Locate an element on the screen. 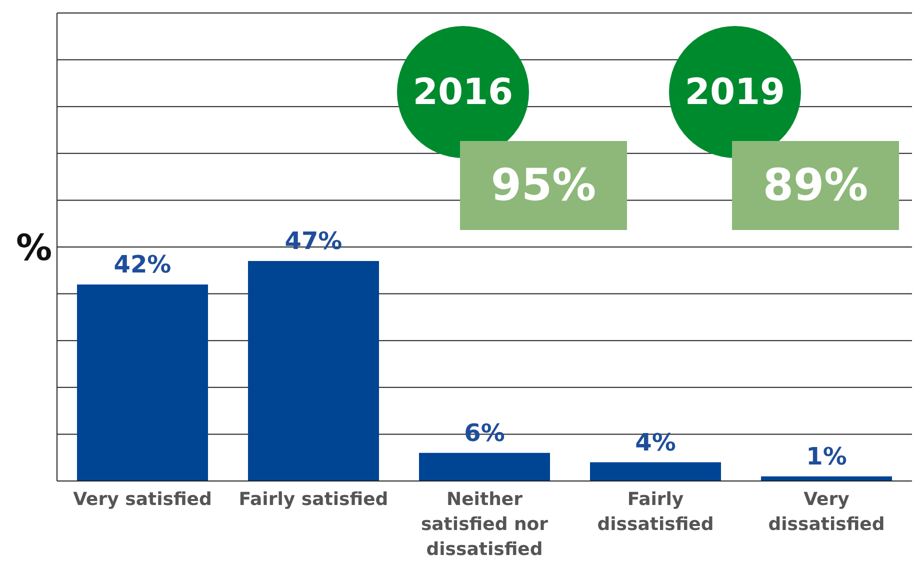 The height and width of the screenshot is (577, 920). x-tick-label: Very dissatisfied is located at coordinates (826, 512).